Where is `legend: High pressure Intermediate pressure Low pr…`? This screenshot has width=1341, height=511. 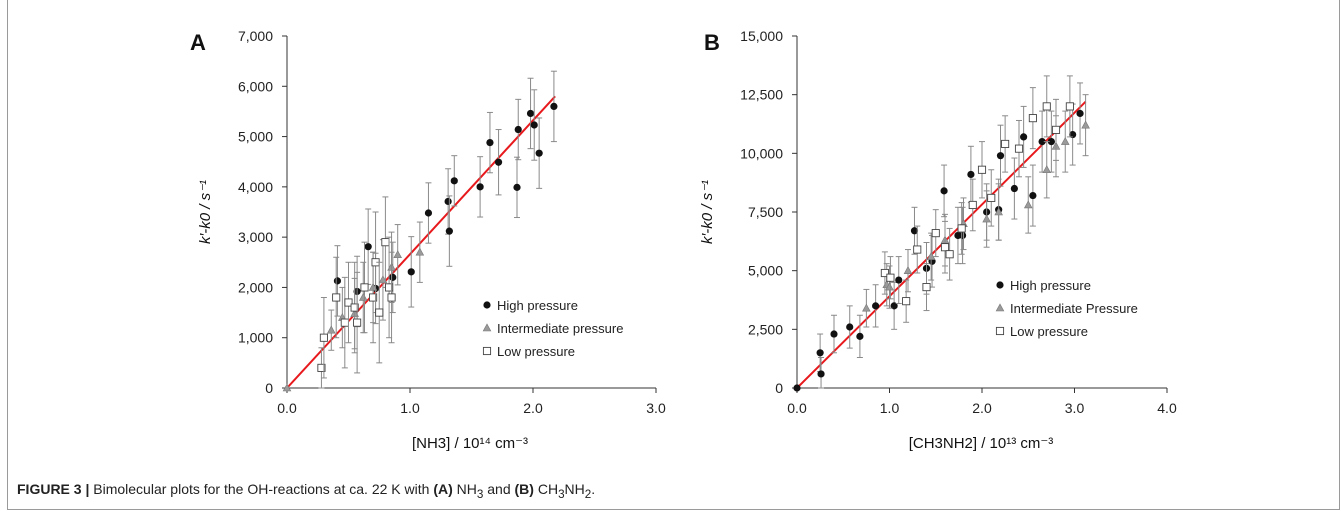
legend: High pressure Intermediate pressure Low pr… is located at coordinates (552, 328).